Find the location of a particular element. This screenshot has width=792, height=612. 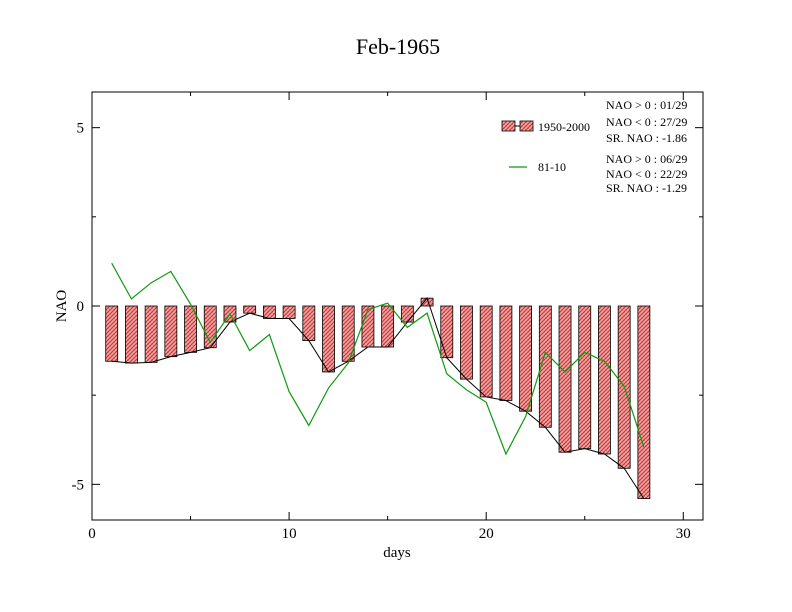

y-tick-label--5: -5 is located at coordinates (78, 485).